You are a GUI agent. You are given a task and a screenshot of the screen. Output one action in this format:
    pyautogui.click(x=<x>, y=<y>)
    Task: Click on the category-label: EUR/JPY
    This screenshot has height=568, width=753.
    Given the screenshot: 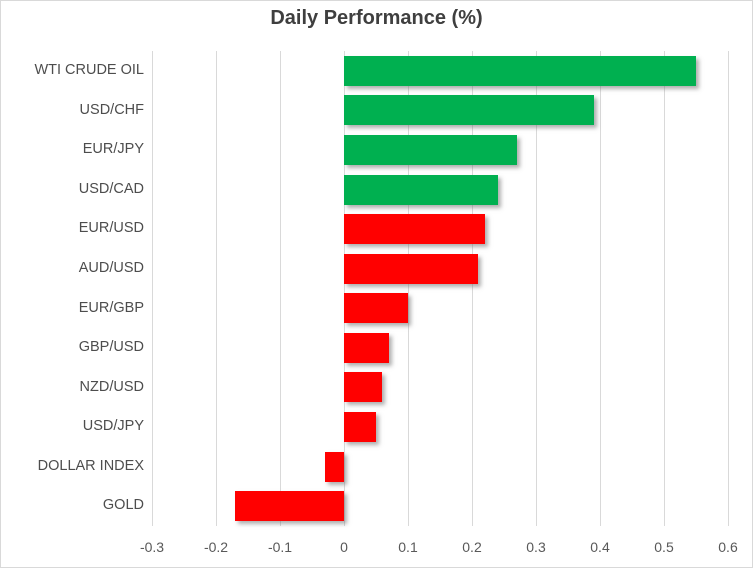 What is the action you would take?
    pyautogui.click(x=113, y=149)
    